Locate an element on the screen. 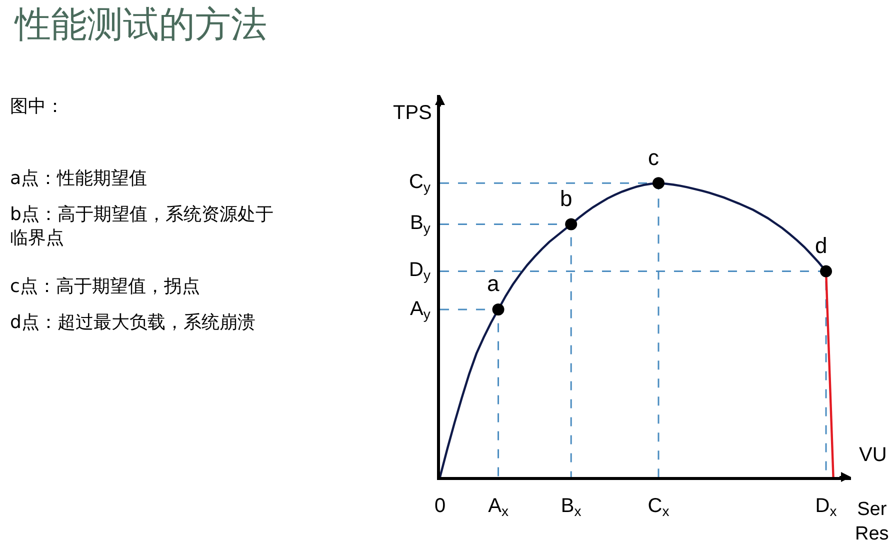 The width and height of the screenshot is (889, 541). text: b点：高于期望值，系统资源处于临界点 is located at coordinates (142, 226).